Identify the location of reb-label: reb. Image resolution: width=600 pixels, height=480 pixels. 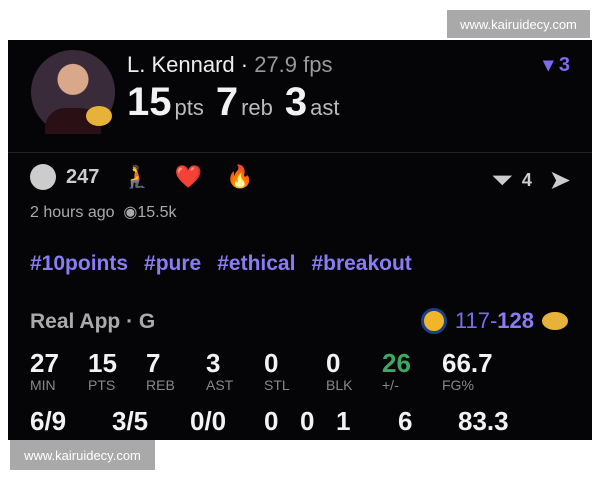
(257, 107).